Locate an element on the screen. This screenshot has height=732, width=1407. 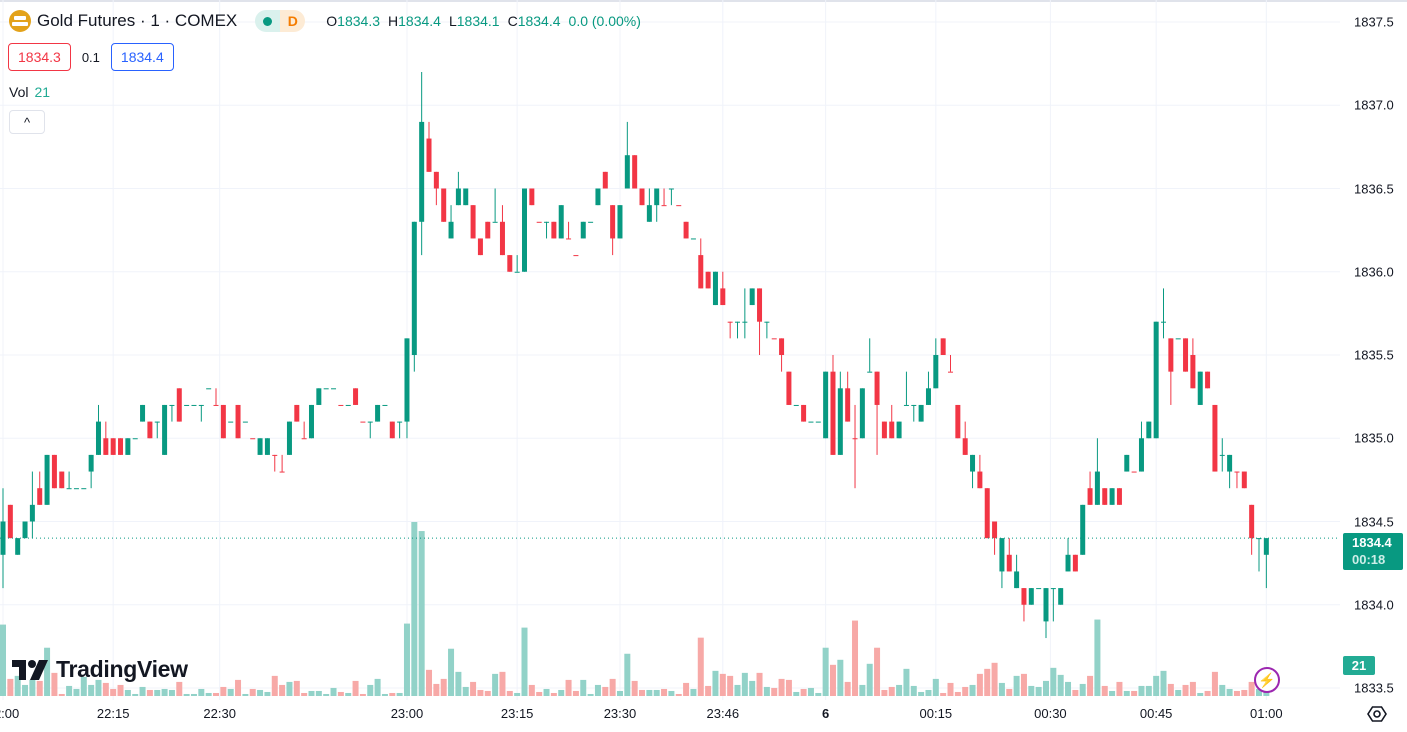
trade-buttons: 1834.3 0.1 1834.4 is located at coordinates (91, 57).